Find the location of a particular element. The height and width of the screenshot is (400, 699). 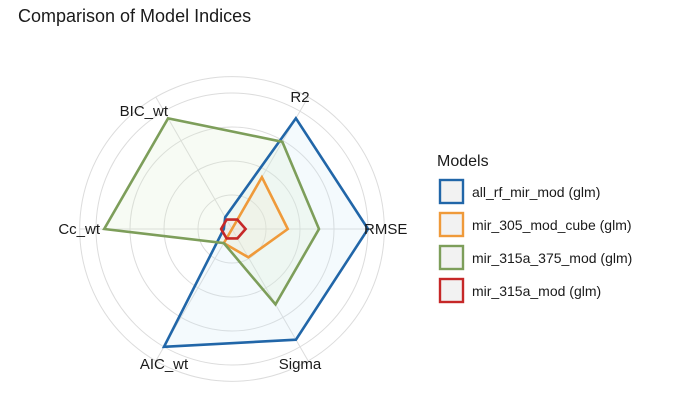

axis-label-r2: R2 is located at coordinates (299, 97).